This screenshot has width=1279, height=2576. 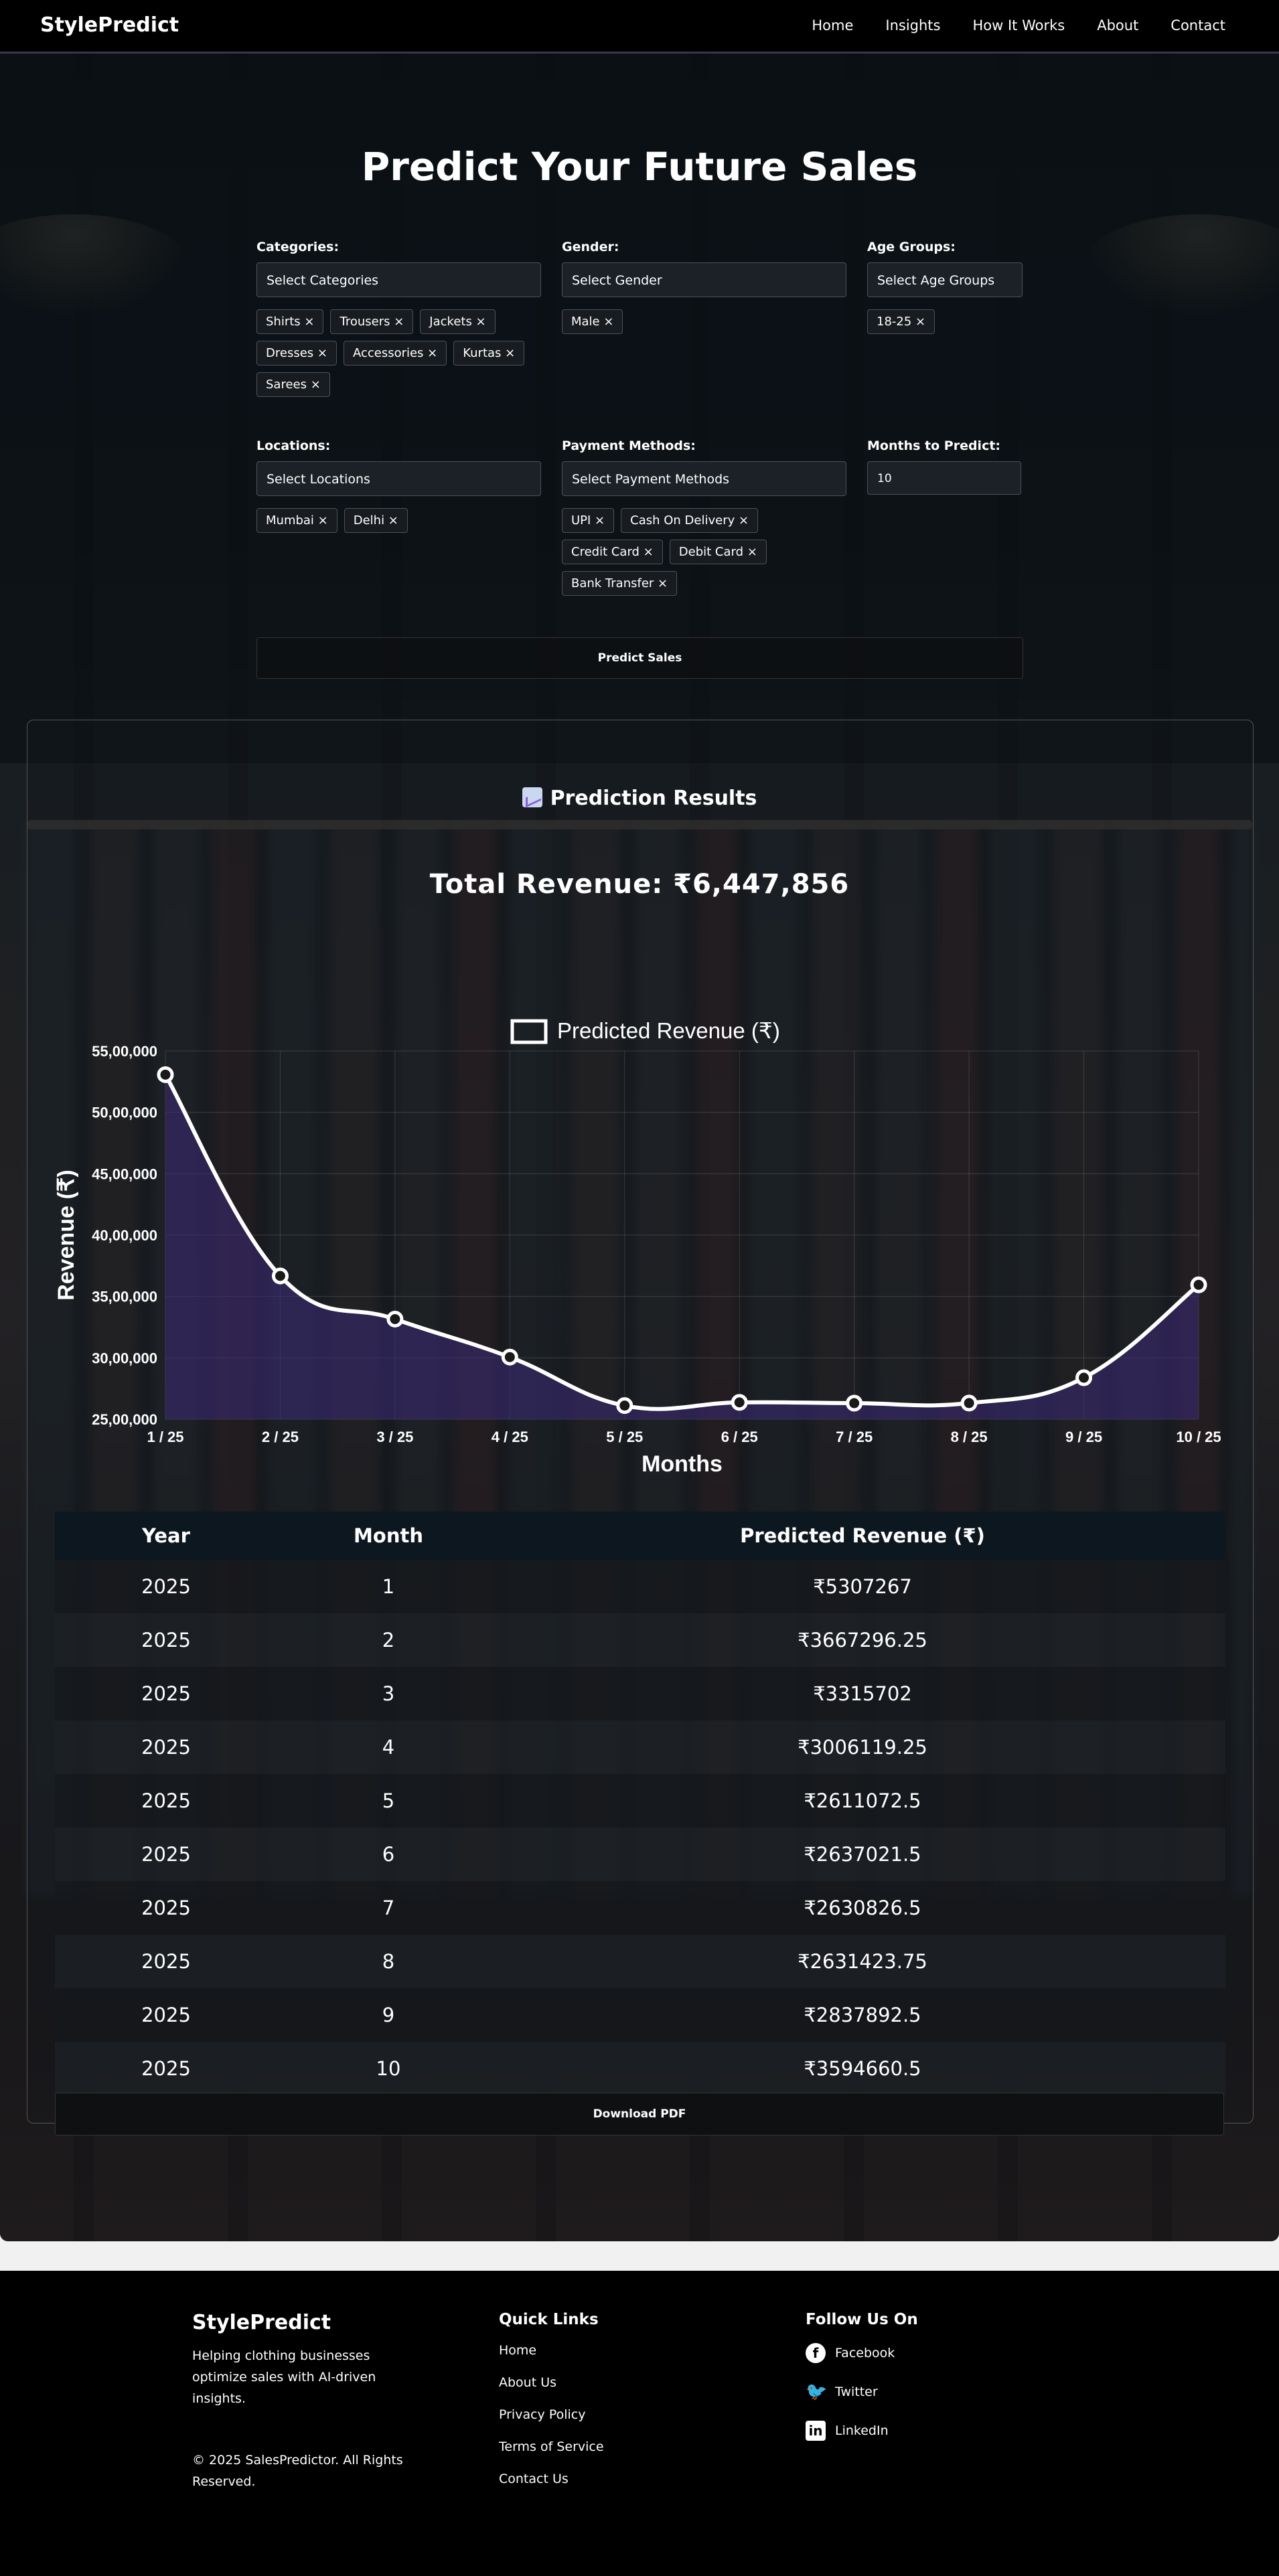 I want to click on footer-link-contact: Contact Us, so click(x=534, y=2479).